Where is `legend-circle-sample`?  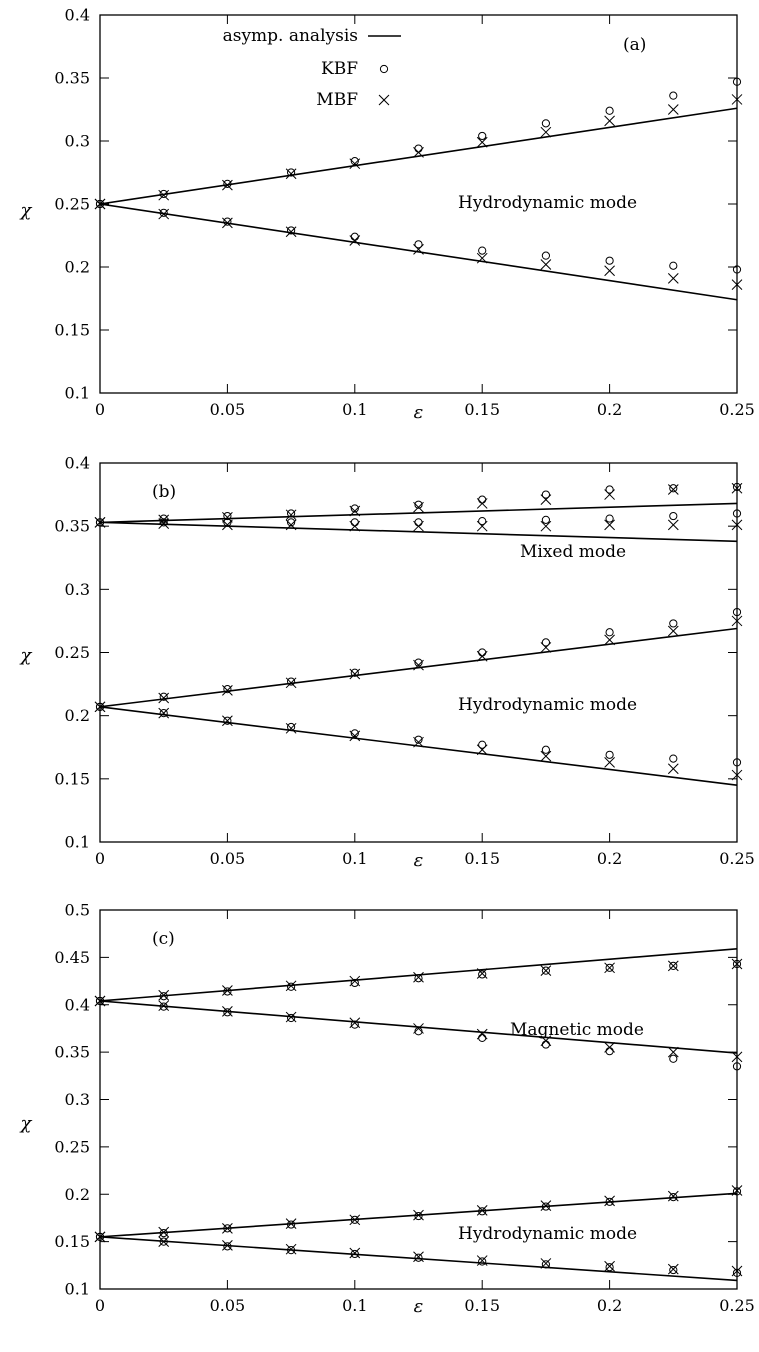 legend-circle-sample is located at coordinates (384, 69).